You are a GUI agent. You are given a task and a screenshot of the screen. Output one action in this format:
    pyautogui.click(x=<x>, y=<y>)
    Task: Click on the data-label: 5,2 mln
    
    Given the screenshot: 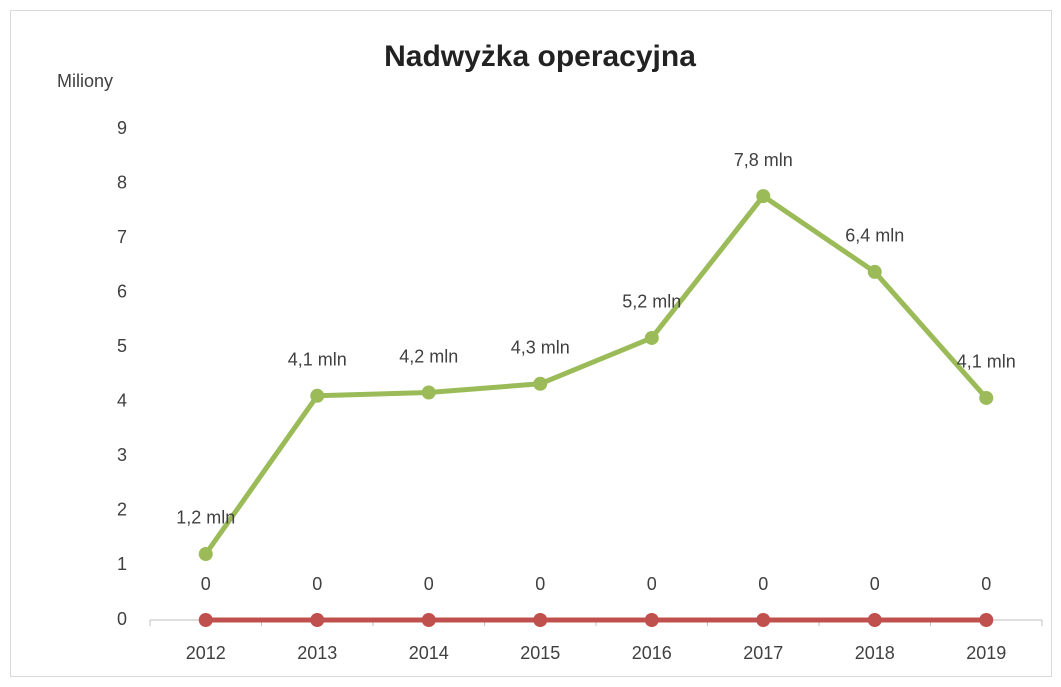 What is the action you would take?
    pyautogui.click(x=651, y=302)
    